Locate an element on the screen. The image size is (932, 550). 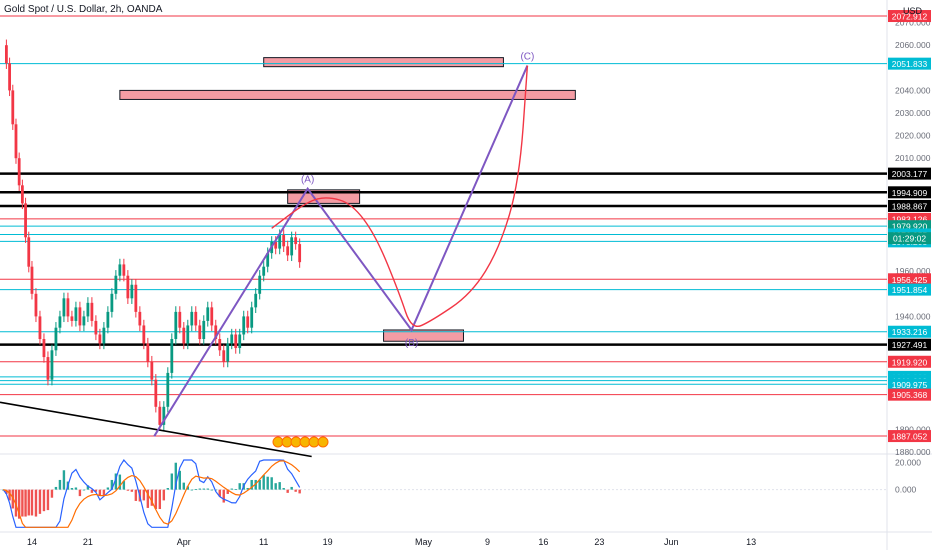
x-tick-label: 19 is located at coordinates (328, 542).